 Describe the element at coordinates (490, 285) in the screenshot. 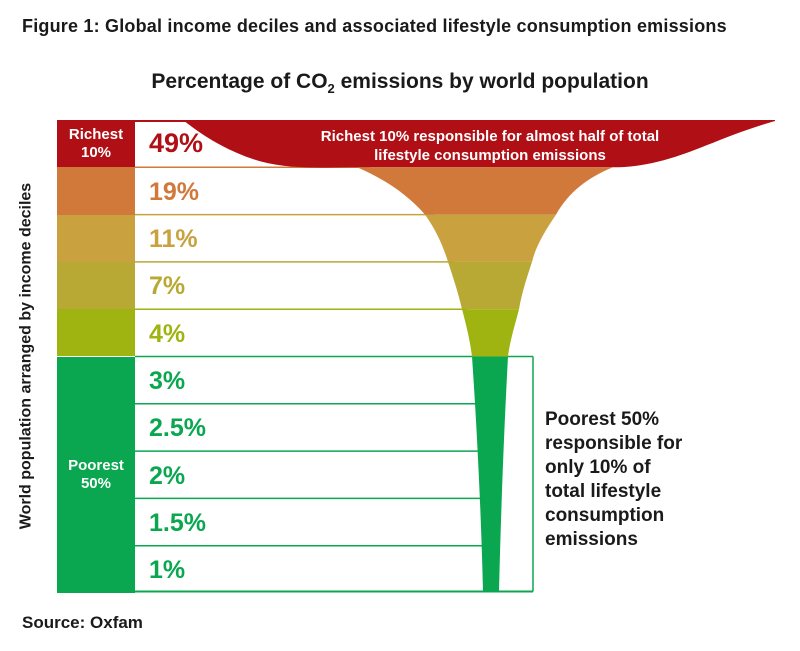

I see `funnel-band-7pct` at that location.